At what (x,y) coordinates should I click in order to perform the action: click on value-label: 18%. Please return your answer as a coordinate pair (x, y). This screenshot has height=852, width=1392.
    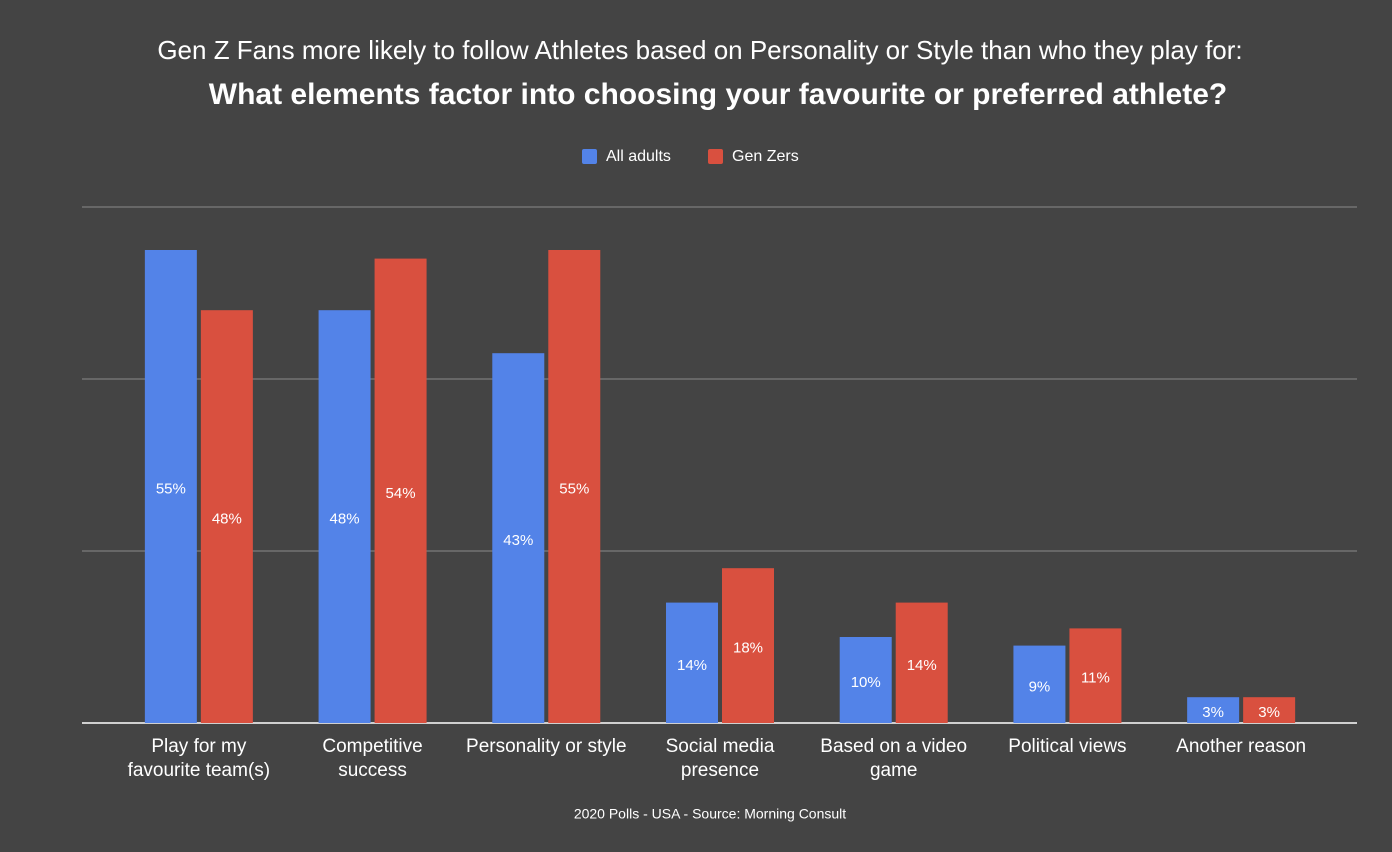
    Looking at the image, I should click on (748, 648).